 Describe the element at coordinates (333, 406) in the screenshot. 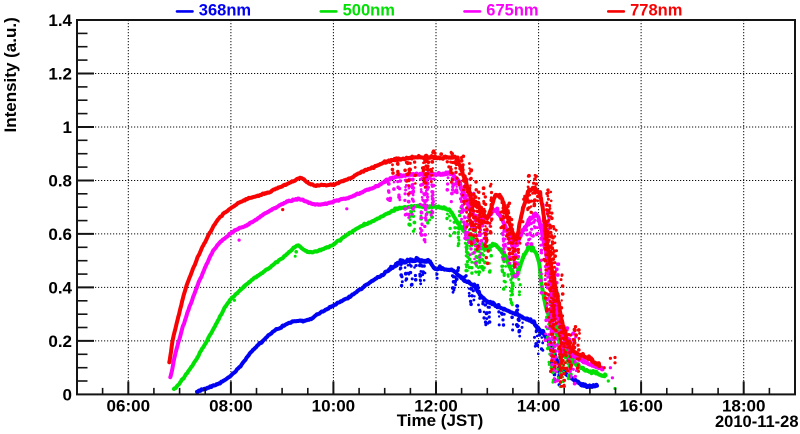

I see `svg-text: 10:00` at that location.